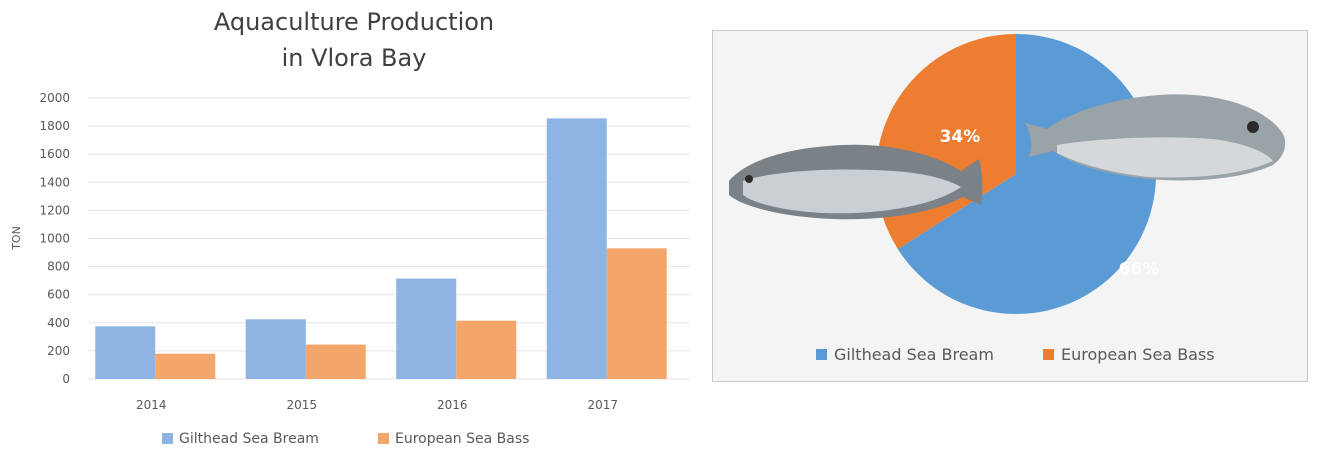 The image size is (1322, 452). Describe the element at coordinates (1155, 137) in the screenshot. I see `sea-bream-image` at that location.